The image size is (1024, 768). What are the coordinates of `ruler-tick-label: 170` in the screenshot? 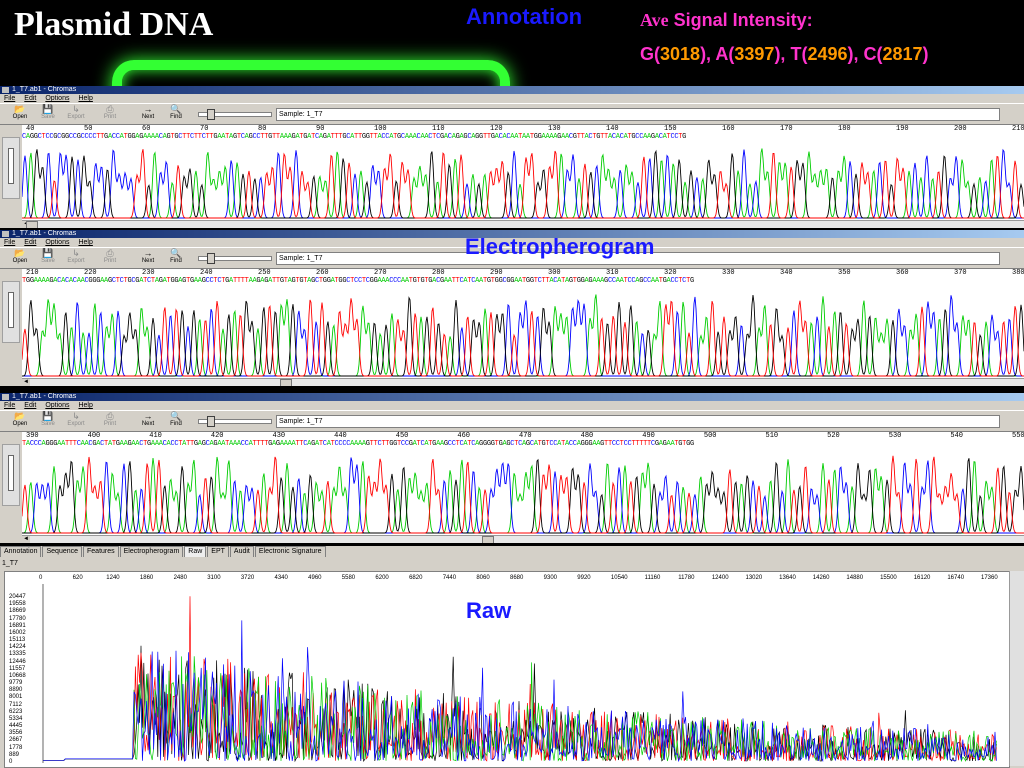 It's located at (786, 129).